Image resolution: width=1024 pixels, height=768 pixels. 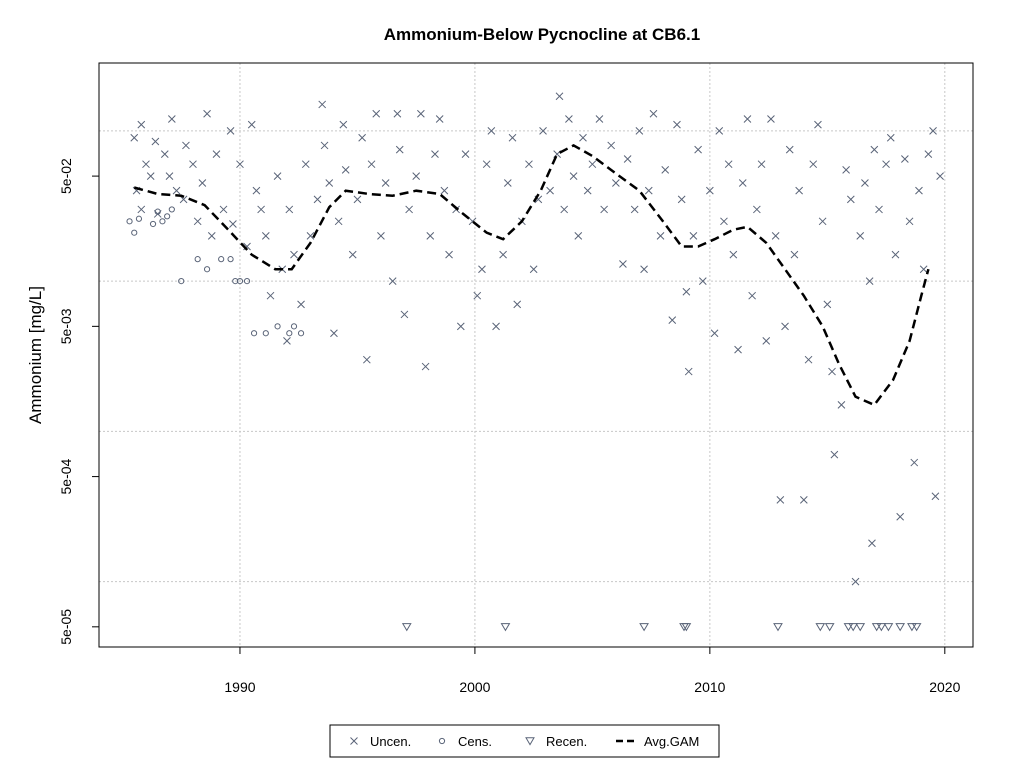 I want to click on y-tick-label: 5e-05, so click(x=66, y=627).